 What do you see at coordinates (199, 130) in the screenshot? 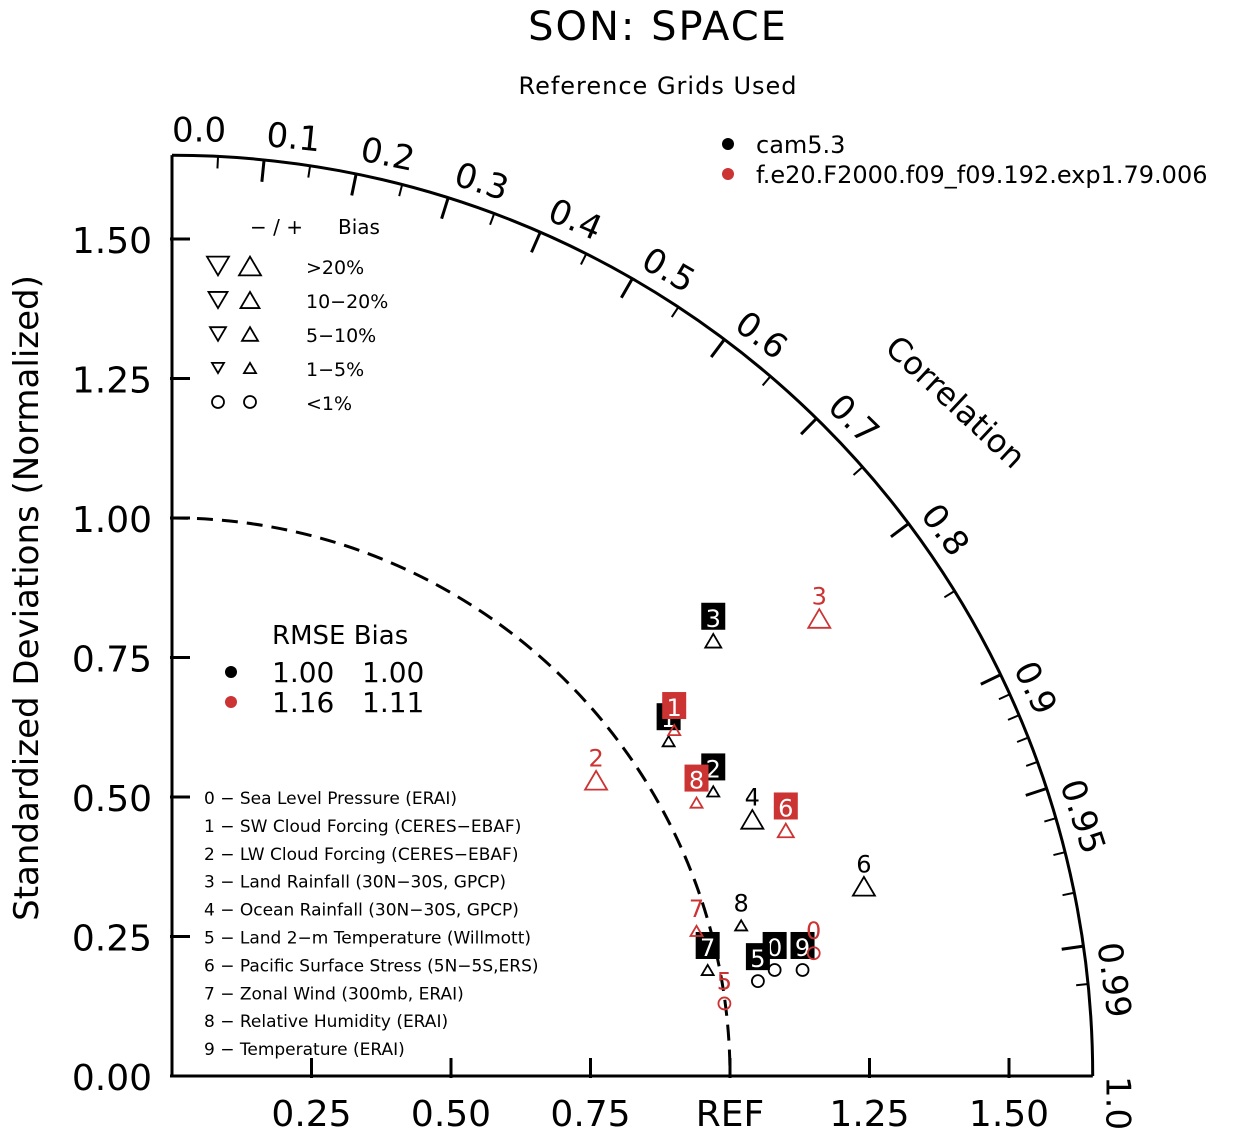
I see `correlation-tick-label: 0.0` at bounding box center [199, 130].